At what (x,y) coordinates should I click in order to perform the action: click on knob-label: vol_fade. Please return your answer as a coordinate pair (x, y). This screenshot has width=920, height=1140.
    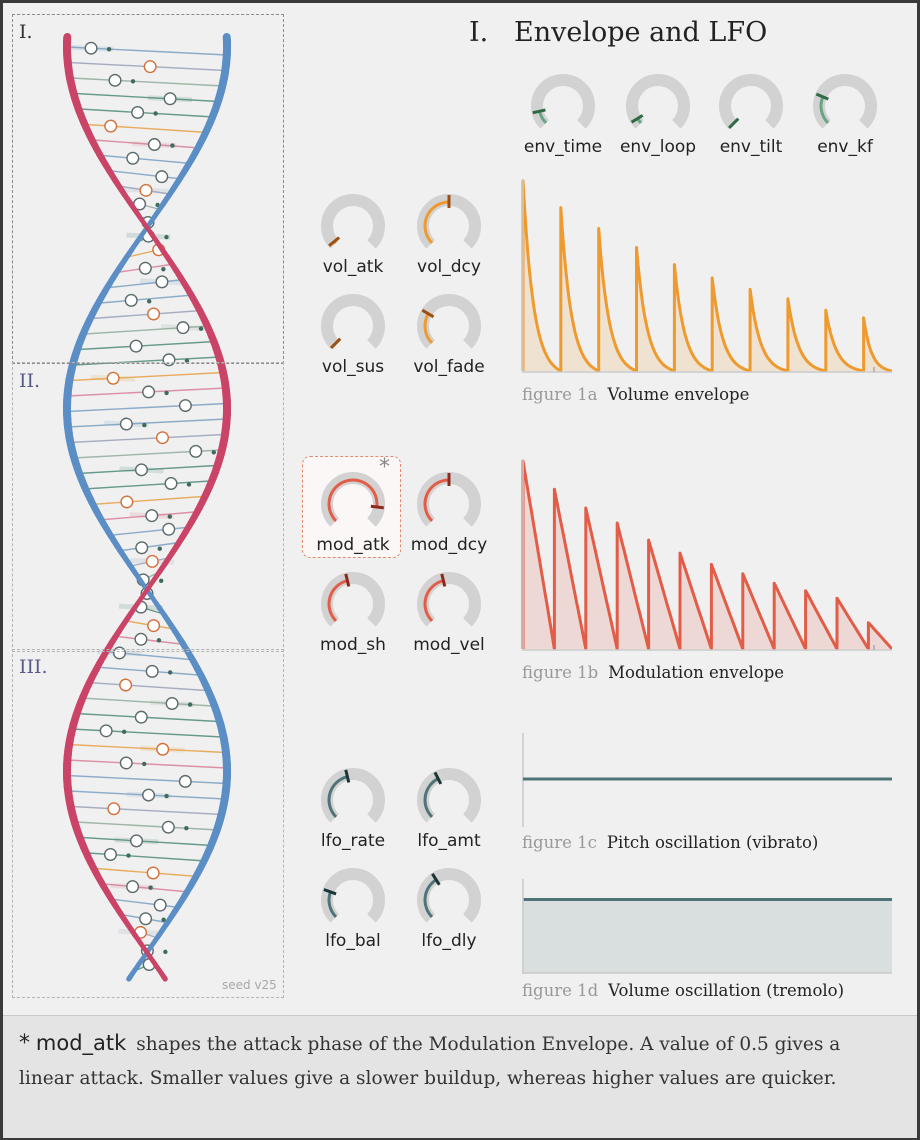
    Looking at the image, I should click on (449, 367).